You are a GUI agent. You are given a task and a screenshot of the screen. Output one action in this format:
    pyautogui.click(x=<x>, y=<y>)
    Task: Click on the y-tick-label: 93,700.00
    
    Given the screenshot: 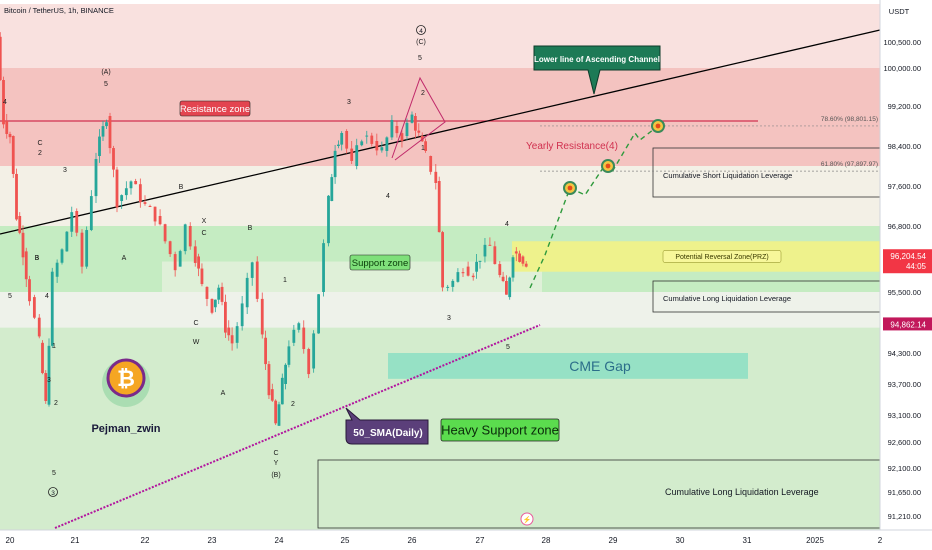 What is the action you would take?
    pyautogui.click(x=904, y=384)
    